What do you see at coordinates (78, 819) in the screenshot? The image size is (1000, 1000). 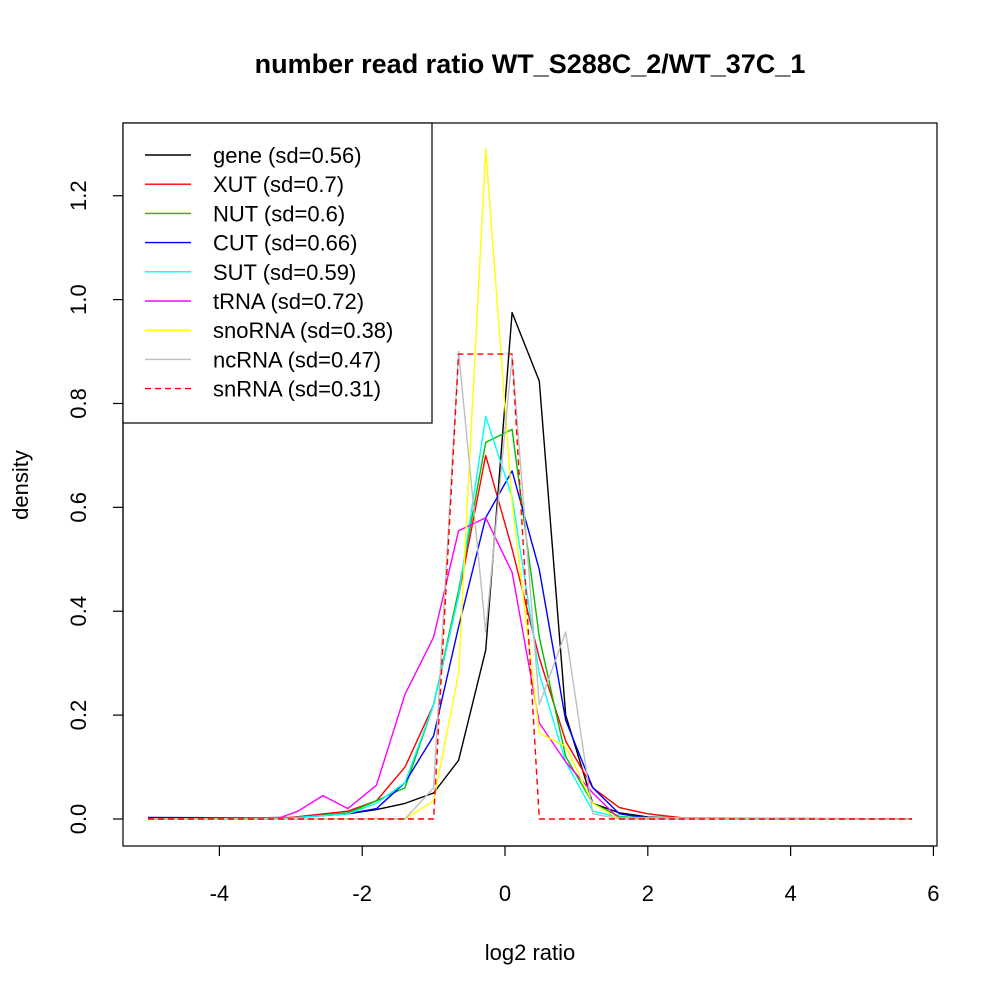 I see `y-tick-label: 0.0` at bounding box center [78, 819].